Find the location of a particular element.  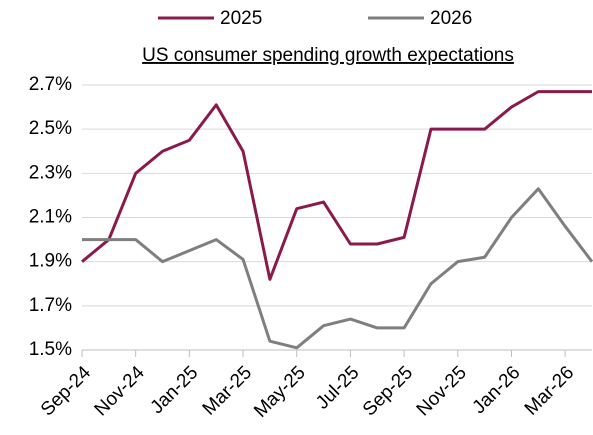

x-tick-label: Sep-24 is located at coordinates (66, 391).